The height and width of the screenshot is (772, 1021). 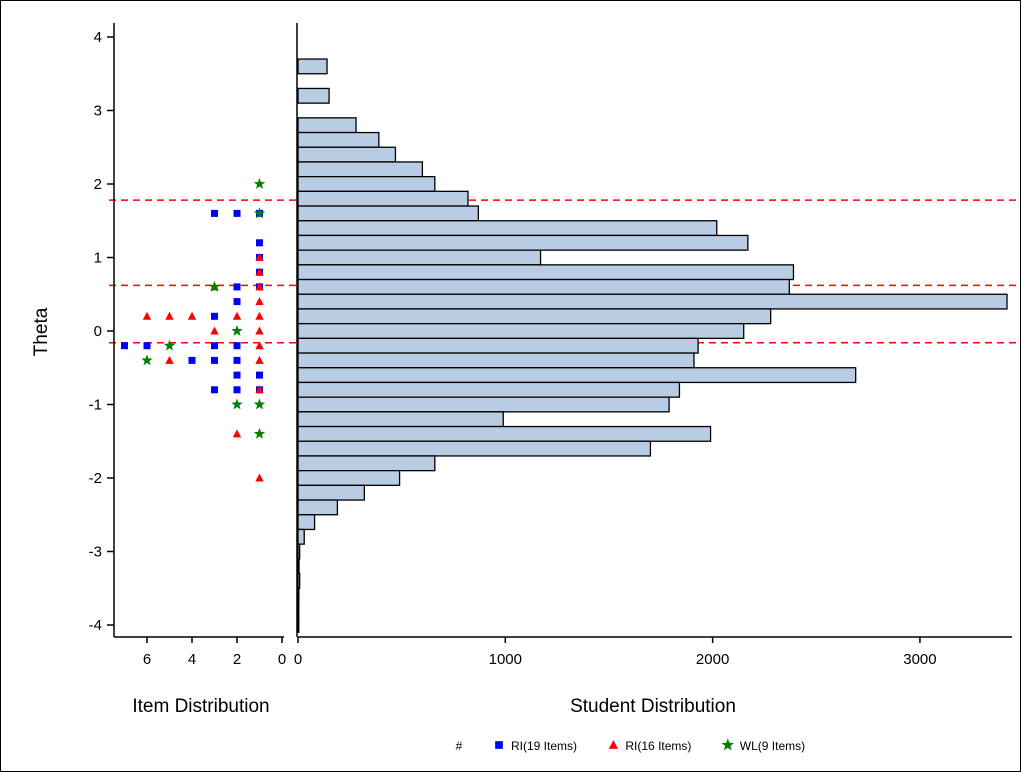 What do you see at coordinates (98, 184) in the screenshot?
I see `y-tick-label-2: 2` at bounding box center [98, 184].